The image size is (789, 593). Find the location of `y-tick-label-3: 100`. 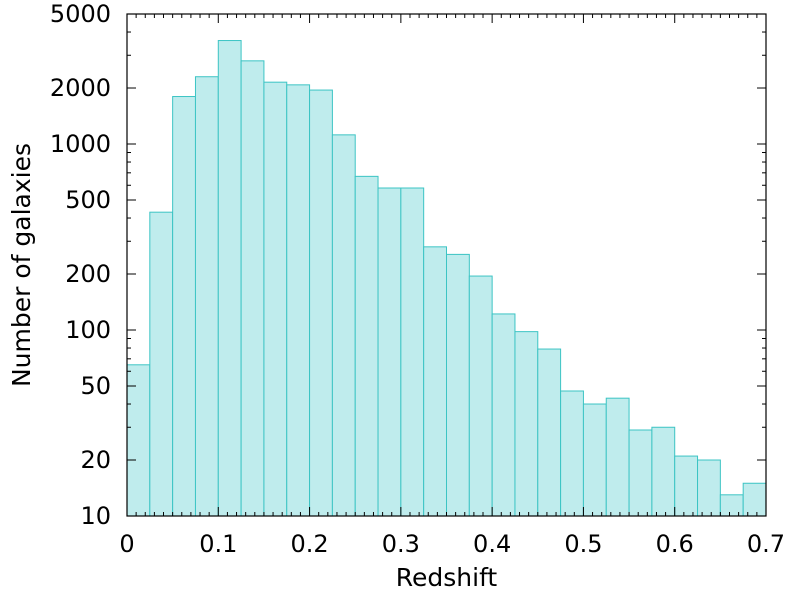

y-tick-label-3: 100 is located at coordinates (88, 330).